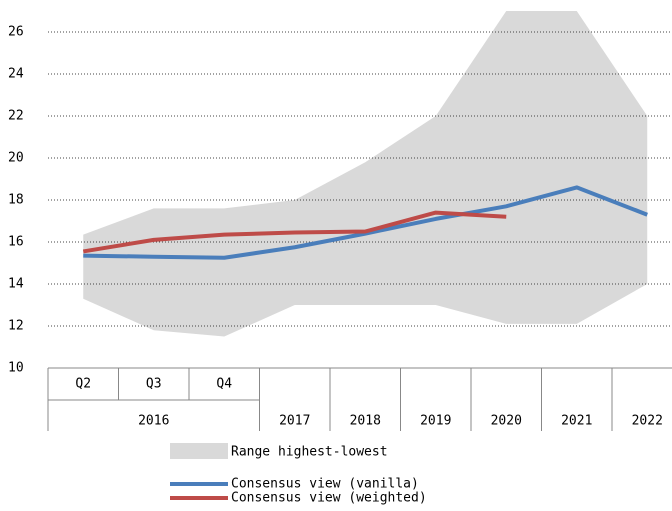  What do you see at coordinates (647, 421) in the screenshot?
I see `x-tick-label: 2022` at bounding box center [647, 421].